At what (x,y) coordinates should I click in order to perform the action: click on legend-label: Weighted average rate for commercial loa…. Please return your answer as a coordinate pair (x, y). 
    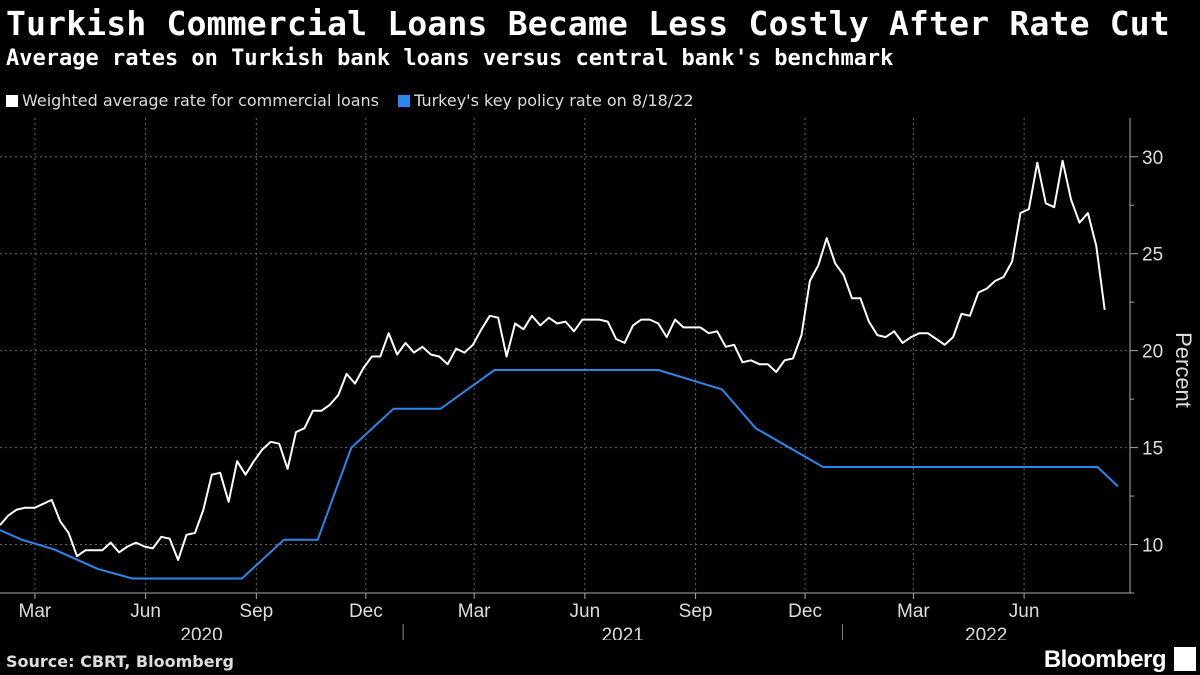
    Looking at the image, I should click on (201, 100).